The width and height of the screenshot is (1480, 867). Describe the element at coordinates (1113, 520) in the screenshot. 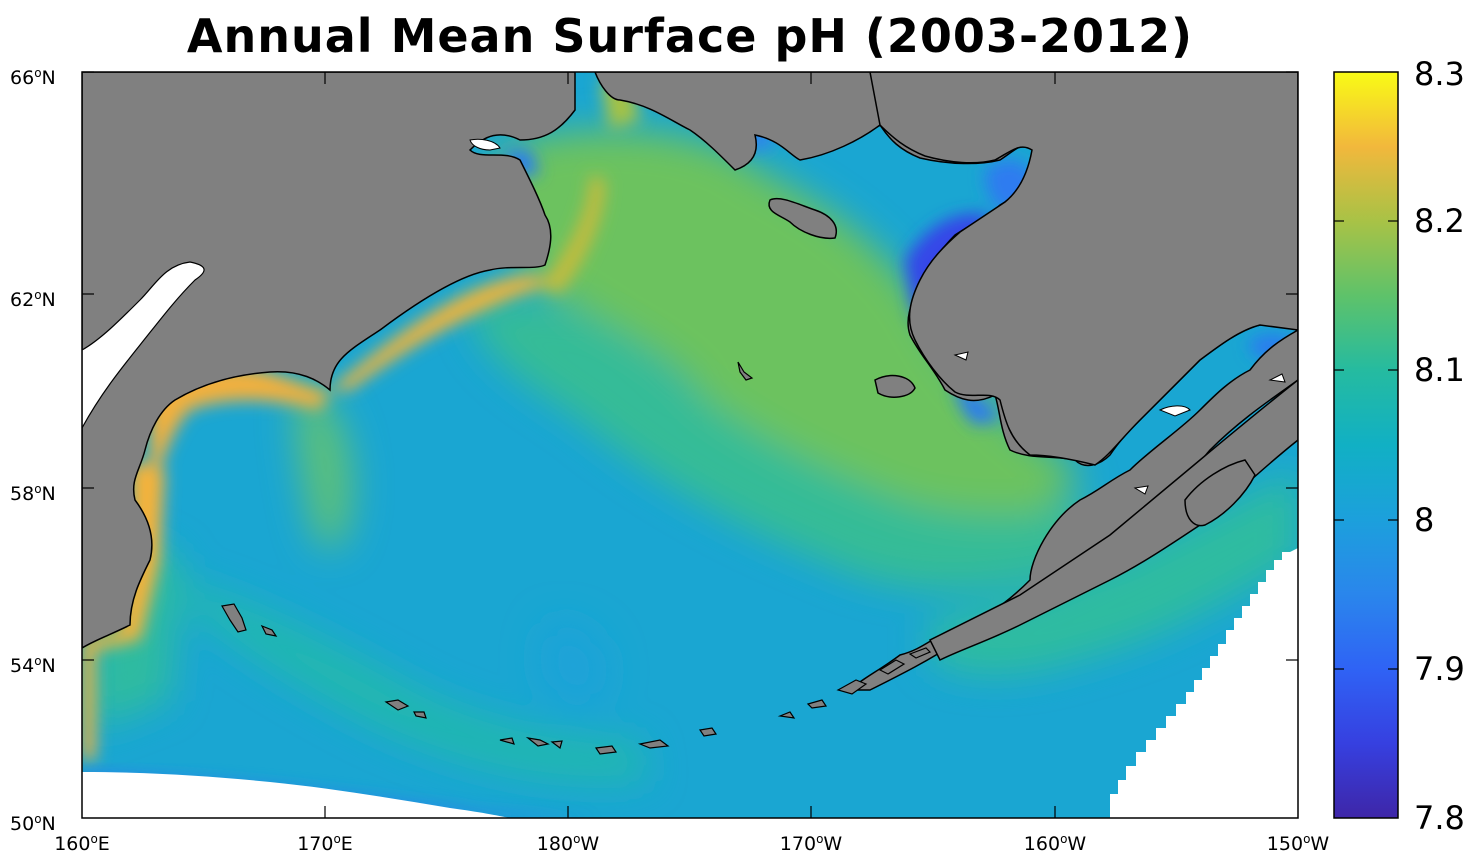

I see `land-alaska-peninsula` at that location.